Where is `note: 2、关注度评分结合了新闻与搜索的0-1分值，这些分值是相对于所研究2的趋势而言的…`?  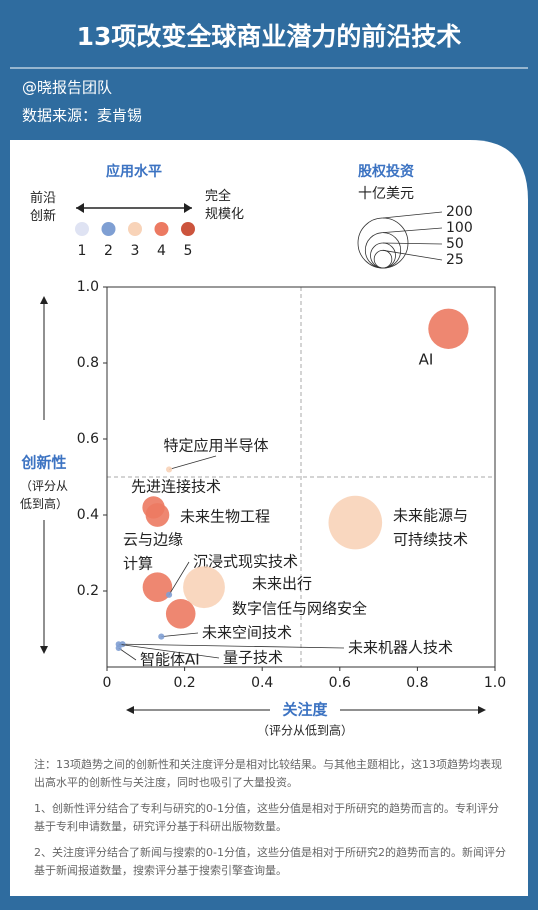 note: 2、关注度评分结合了新闻与搜索的0-1分值，这些分值是相对于所研究2的趋势而言的… is located at coordinates (270, 861).